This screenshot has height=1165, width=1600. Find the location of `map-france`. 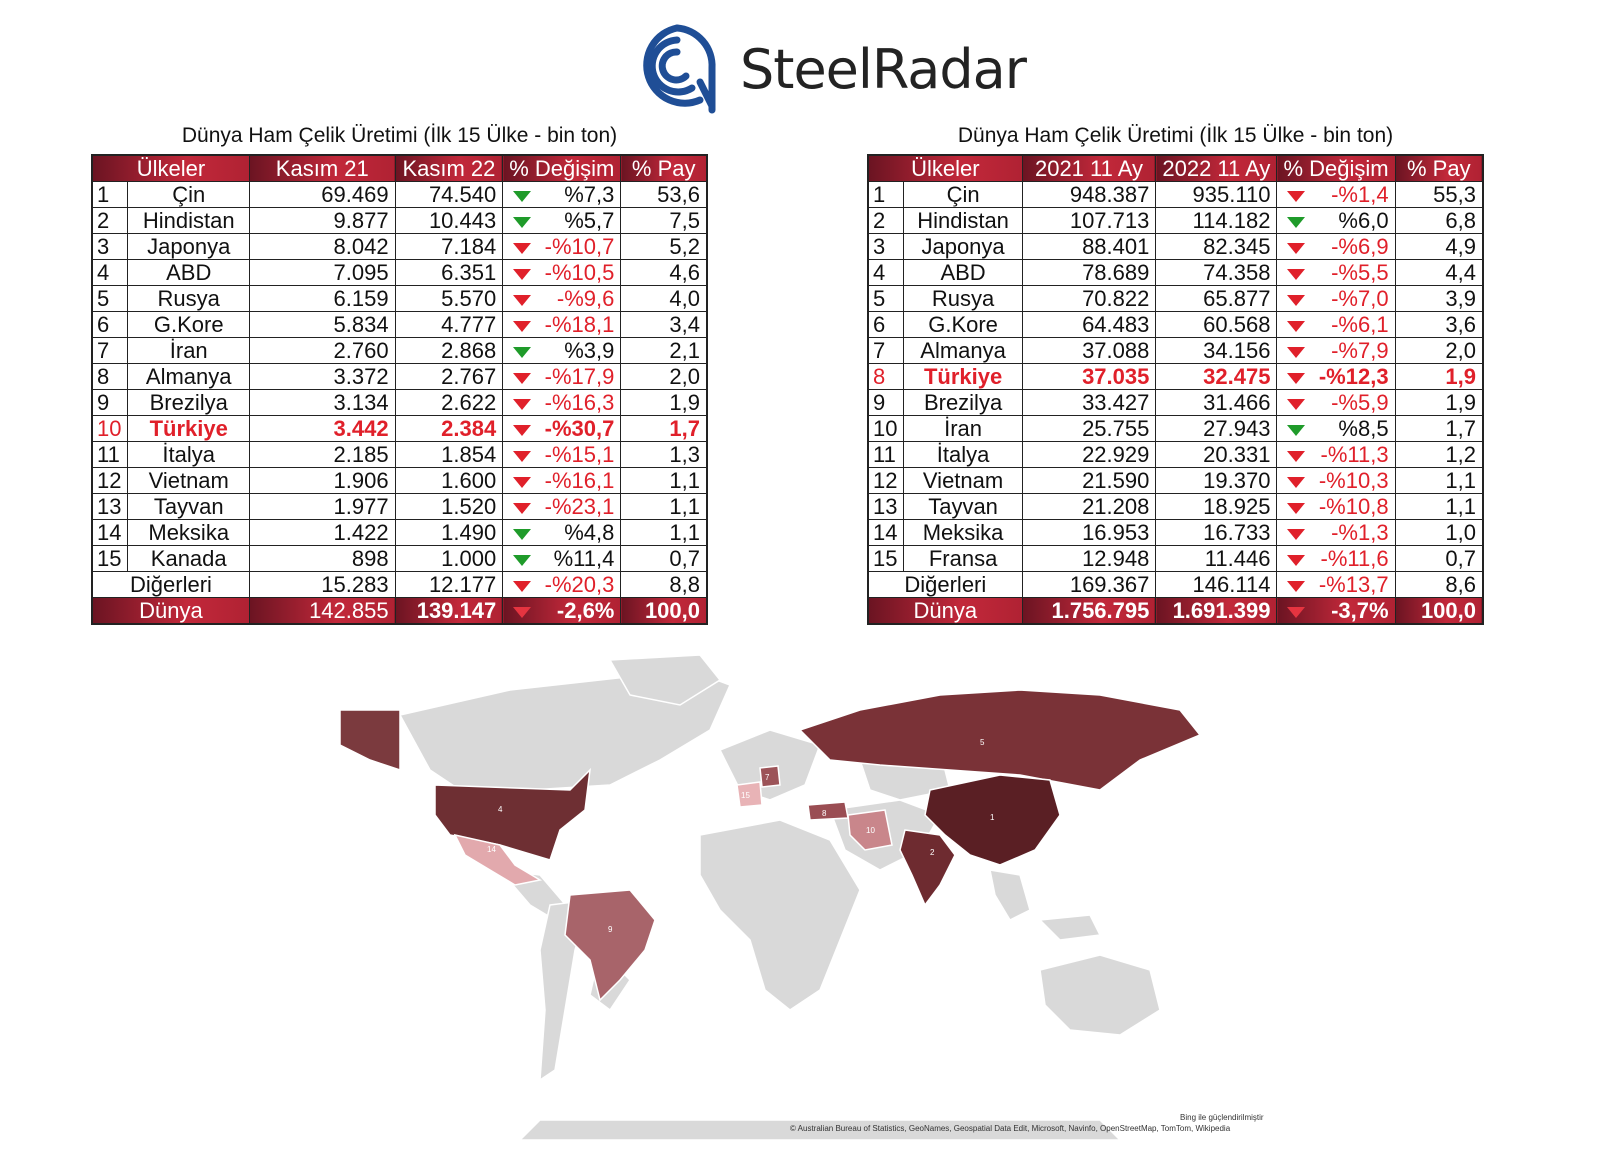

map-france is located at coordinates (749, 794).